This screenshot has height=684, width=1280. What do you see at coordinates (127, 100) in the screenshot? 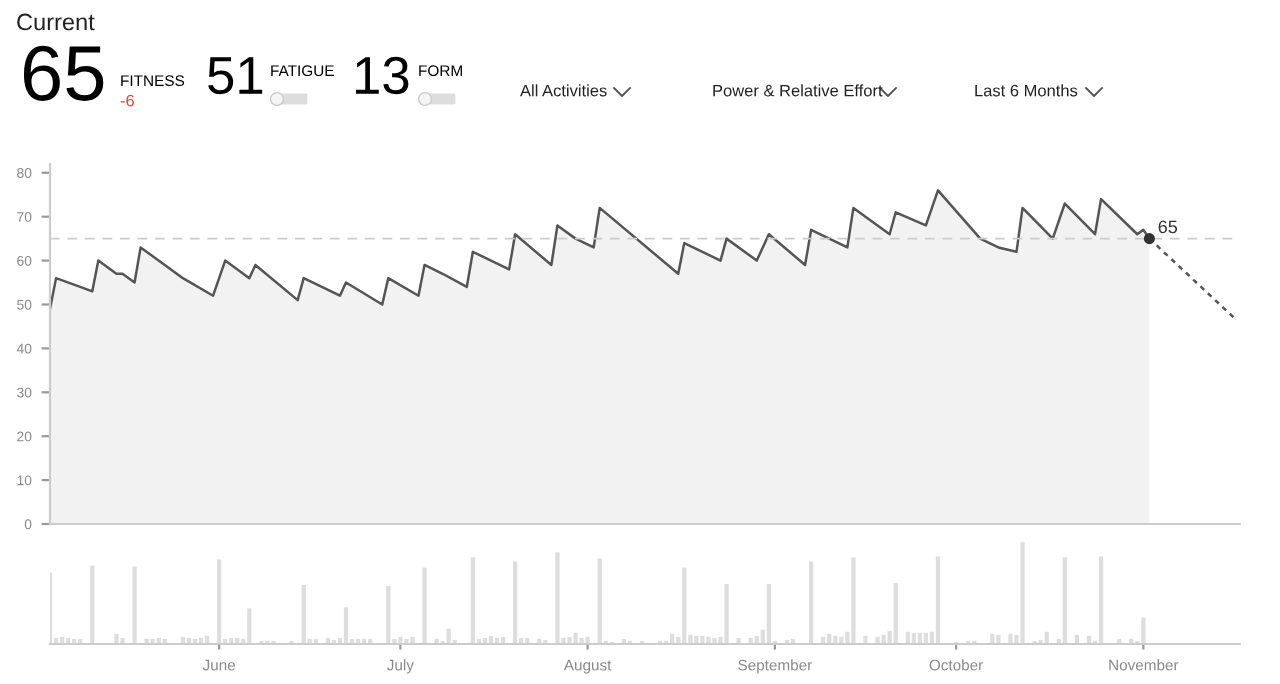
I see `text: -6` at bounding box center [127, 100].